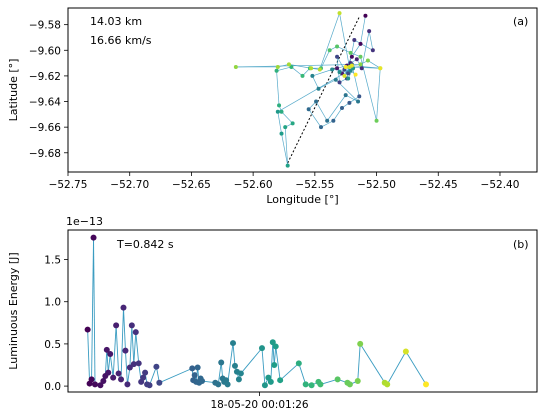 The height and width of the screenshot is (415, 550). Describe the element at coordinates (52, 261) in the screenshot. I see `y-tick-label: 1.5` at that location.